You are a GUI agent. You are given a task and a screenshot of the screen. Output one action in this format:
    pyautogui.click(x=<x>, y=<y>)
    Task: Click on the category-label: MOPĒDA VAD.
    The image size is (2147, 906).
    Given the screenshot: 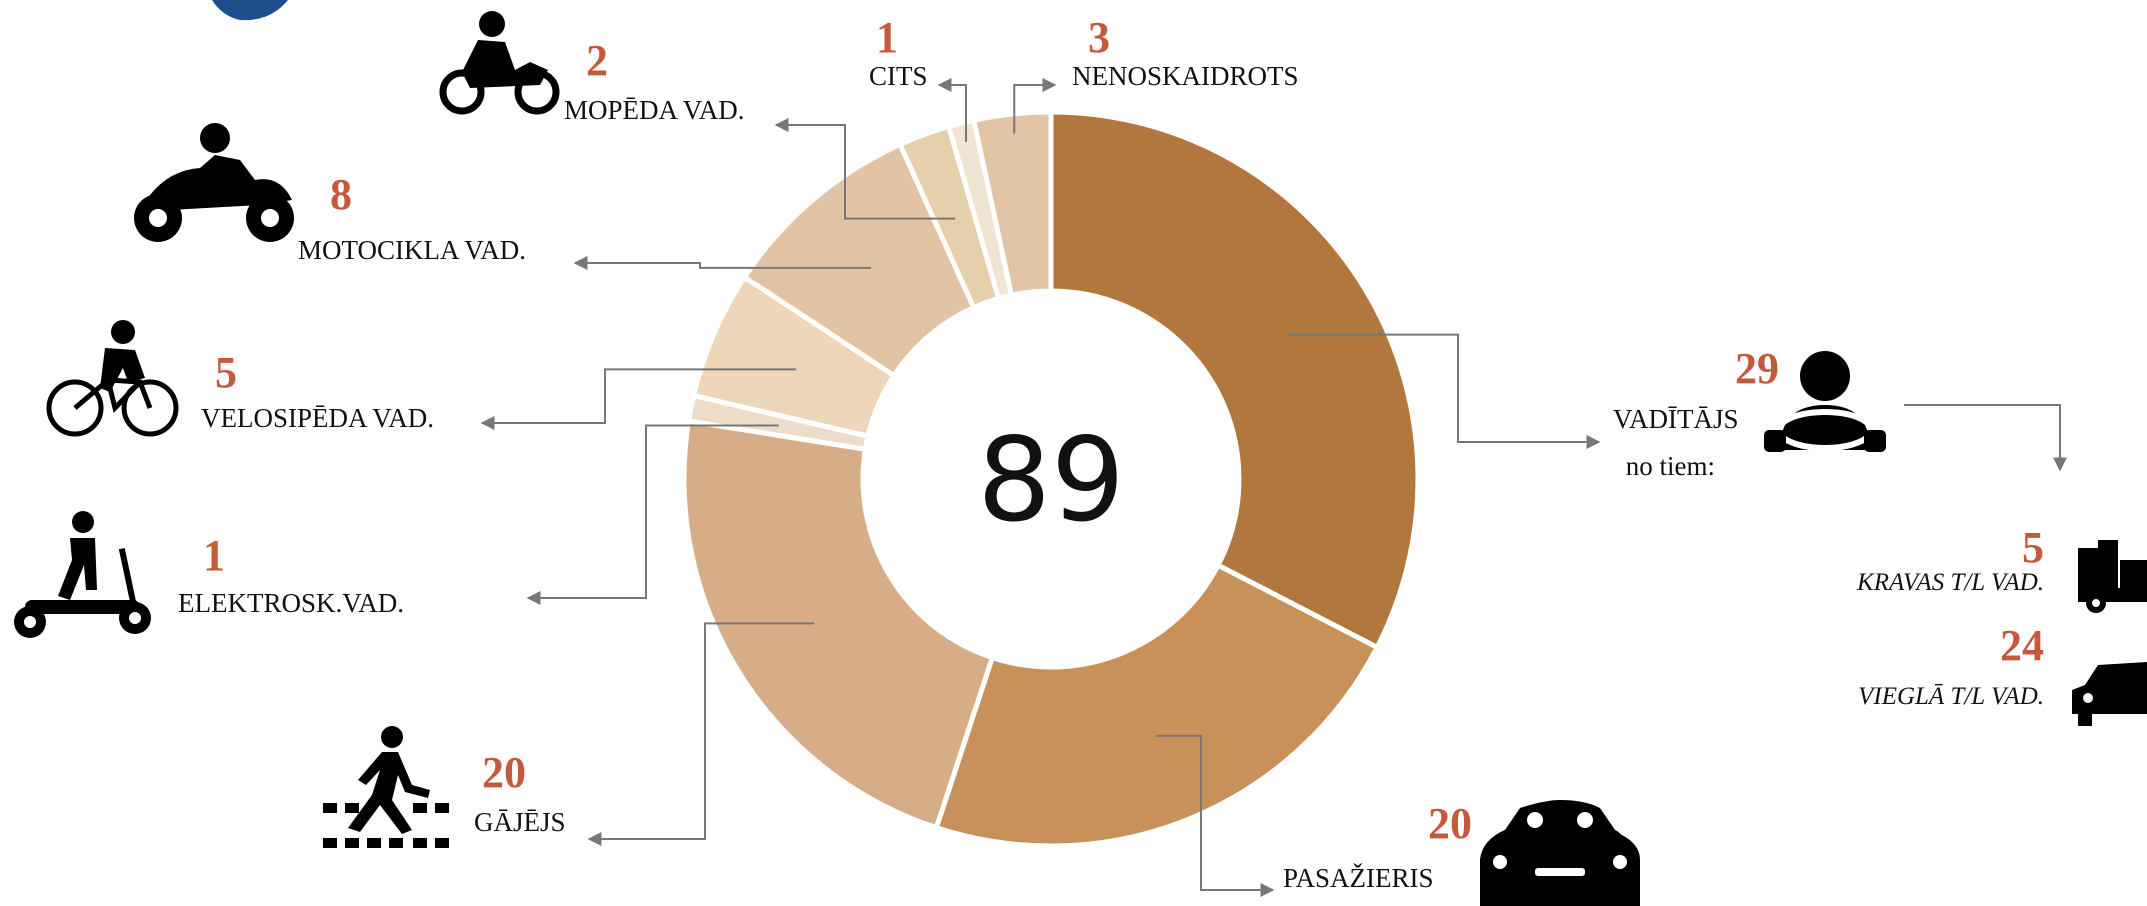 What is the action you would take?
    pyautogui.click(x=654, y=110)
    